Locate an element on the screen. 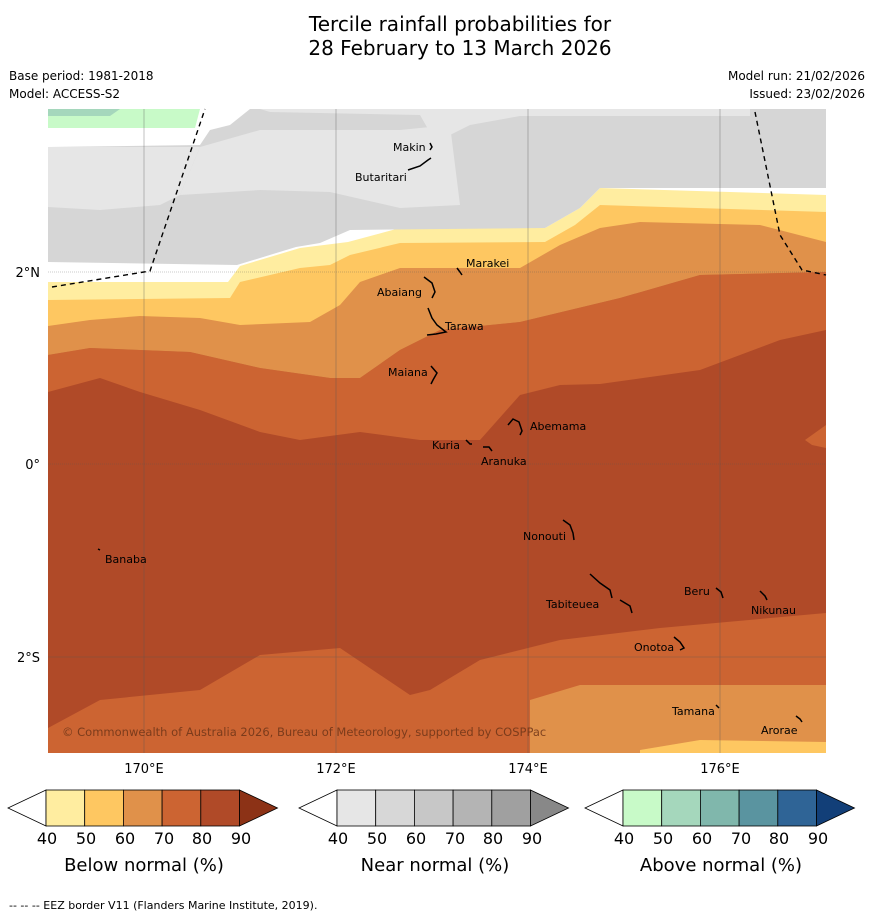  zone-near-50-top is located at coordinates (505, 129).